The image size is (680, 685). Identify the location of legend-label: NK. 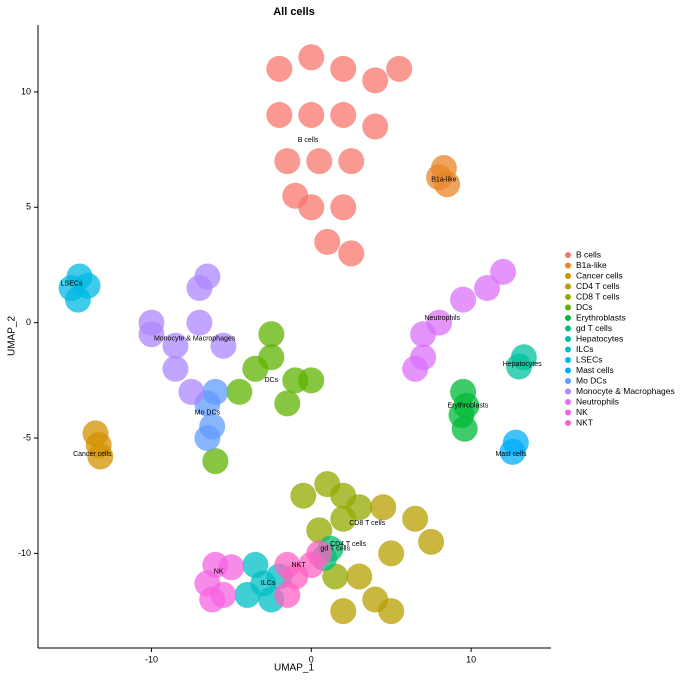
(582, 412).